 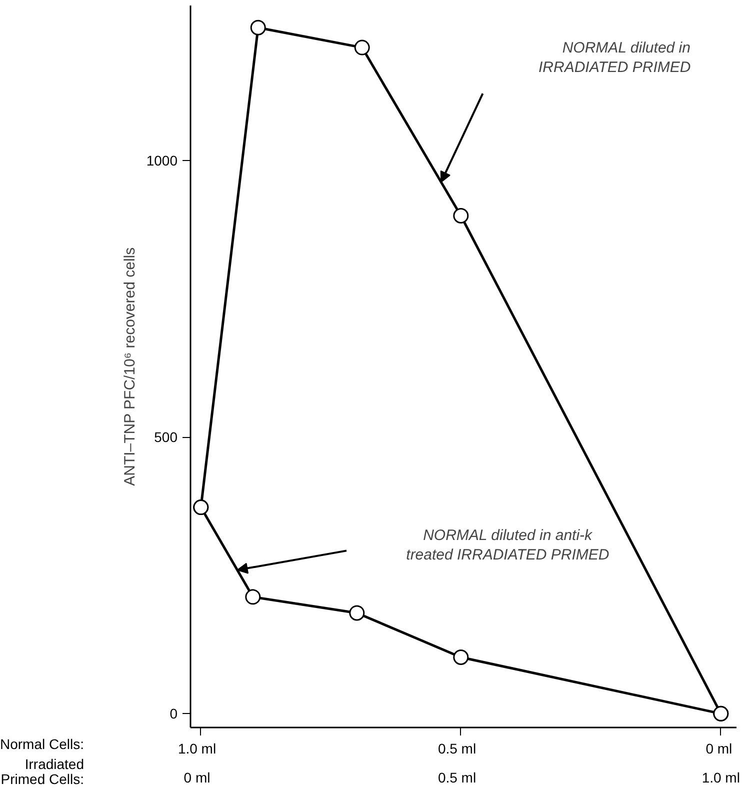 I want to click on x2-tick-label: 0.5 ml, so click(x=457, y=778).